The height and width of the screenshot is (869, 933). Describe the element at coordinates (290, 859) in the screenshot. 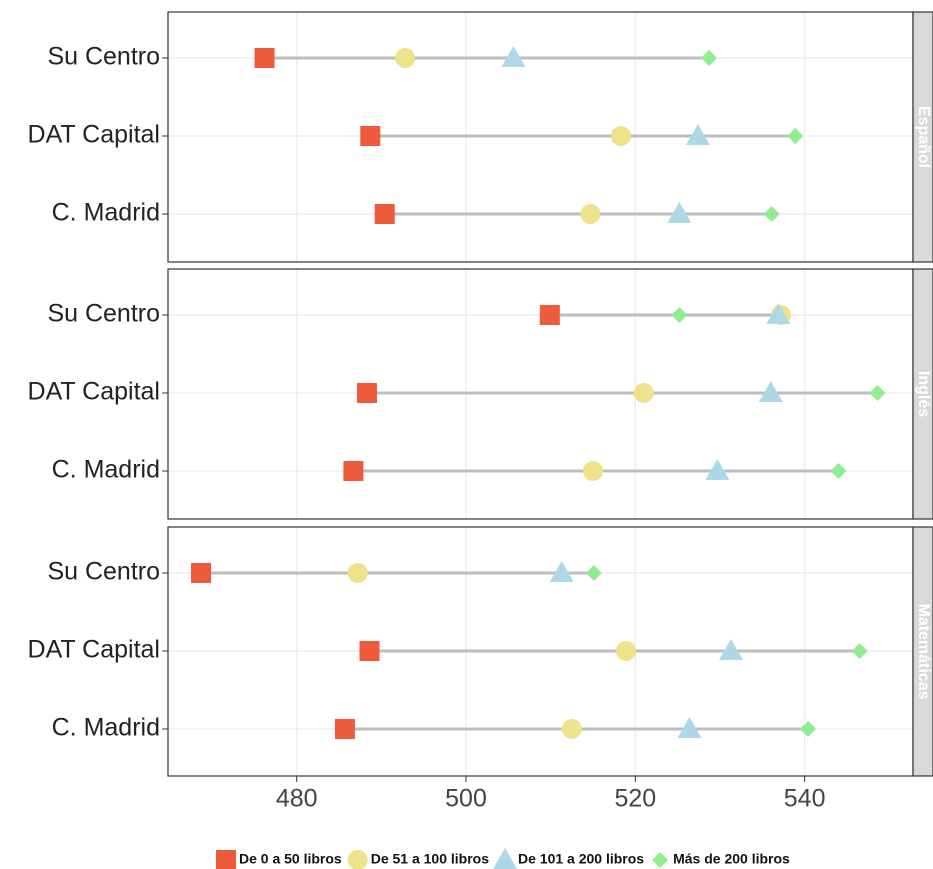

I see `legend-label: De 0 a 50 libros` at that location.